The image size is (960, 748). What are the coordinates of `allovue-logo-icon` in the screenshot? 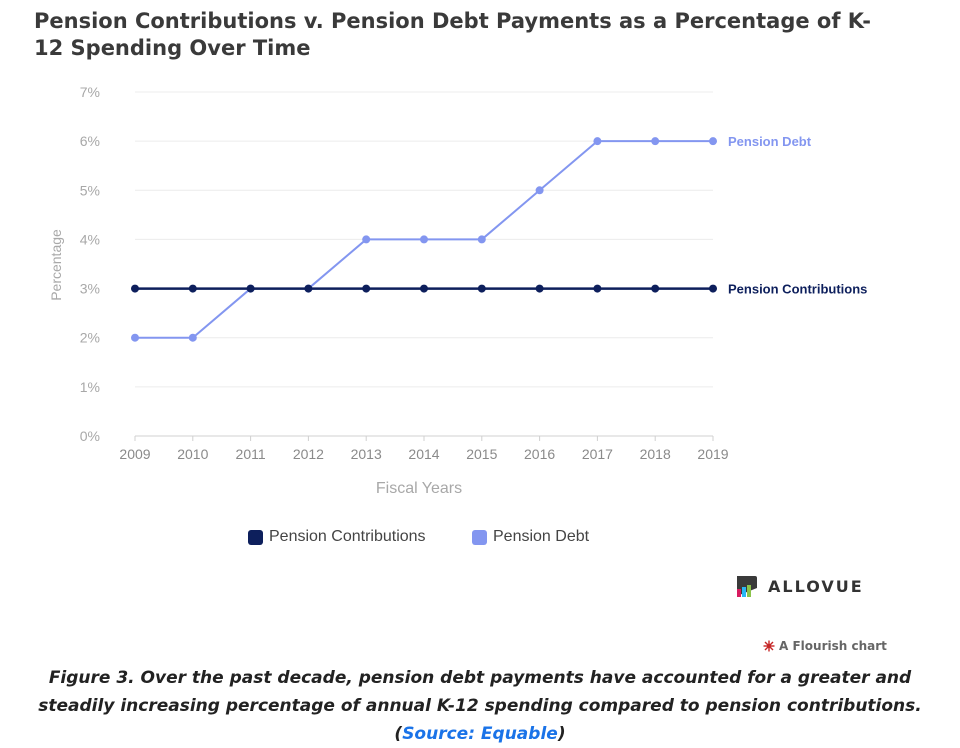 It's located at (746, 586).